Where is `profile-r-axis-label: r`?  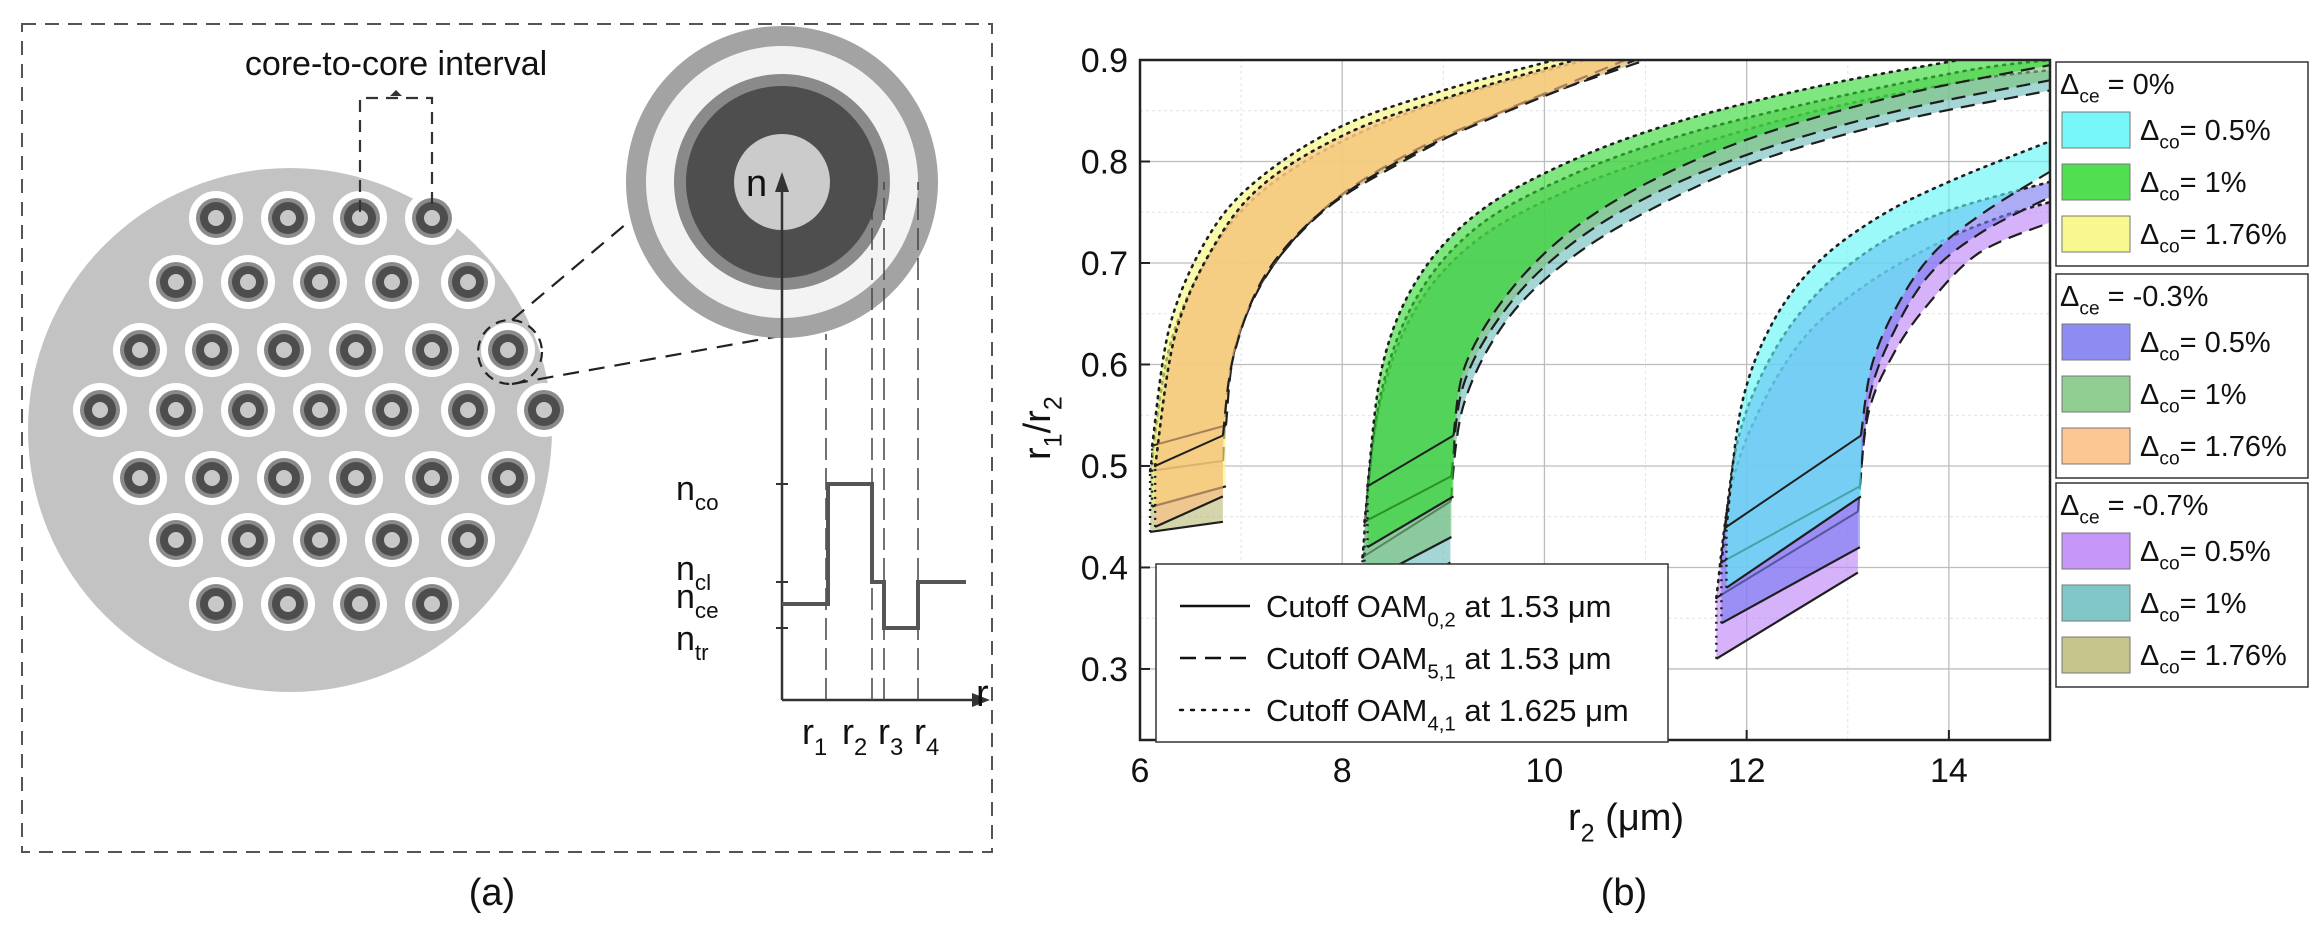
profile-r-axis-label: r is located at coordinates (982, 694).